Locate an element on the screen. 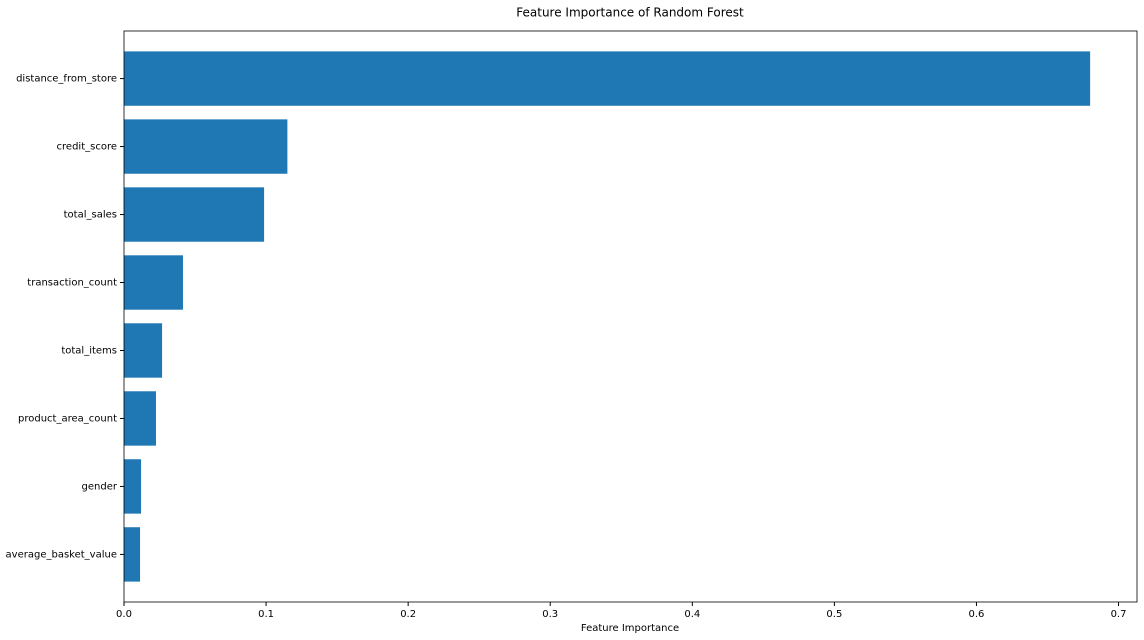 This screenshot has width=1144, height=640. x-tick-label: 0.3 is located at coordinates (550, 614).